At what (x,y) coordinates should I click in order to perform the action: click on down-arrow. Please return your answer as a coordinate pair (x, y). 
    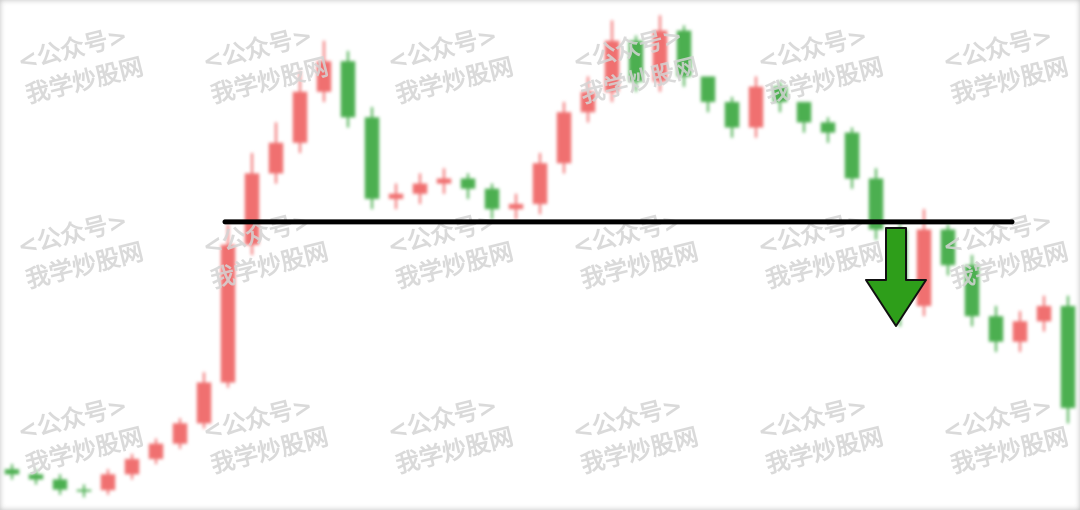
    Looking at the image, I should click on (896, 277).